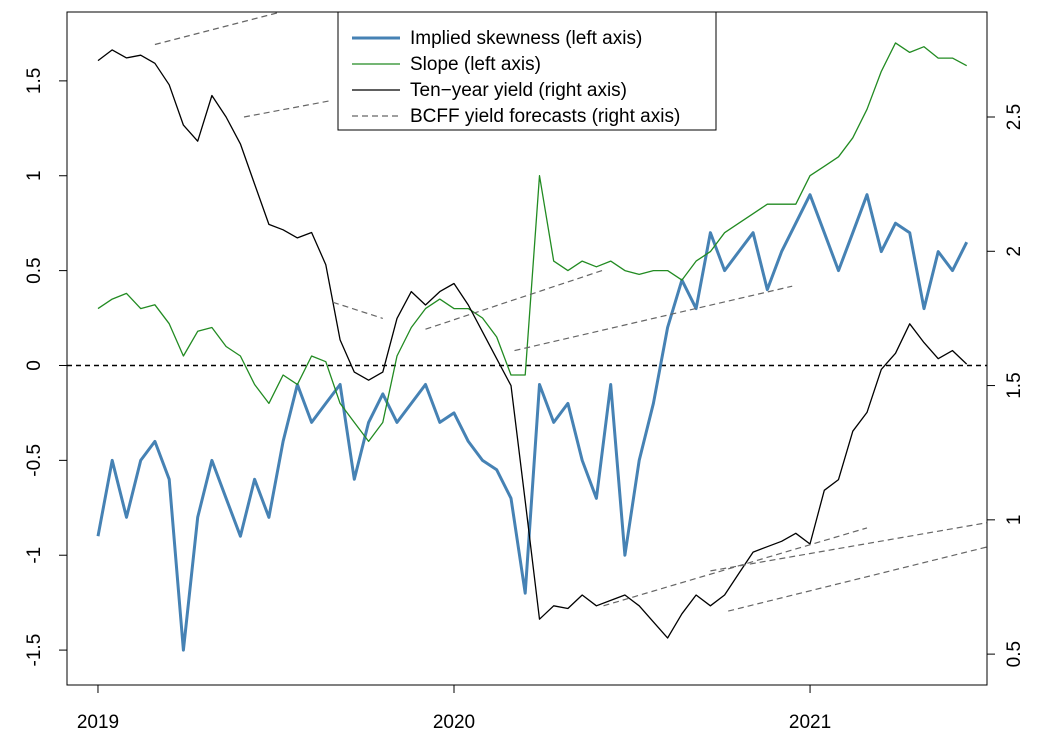 Image resolution: width=1043 pixels, height=738 pixels. What do you see at coordinates (454, 722) in the screenshot?
I see `x-tick-label: 2020` at bounding box center [454, 722].